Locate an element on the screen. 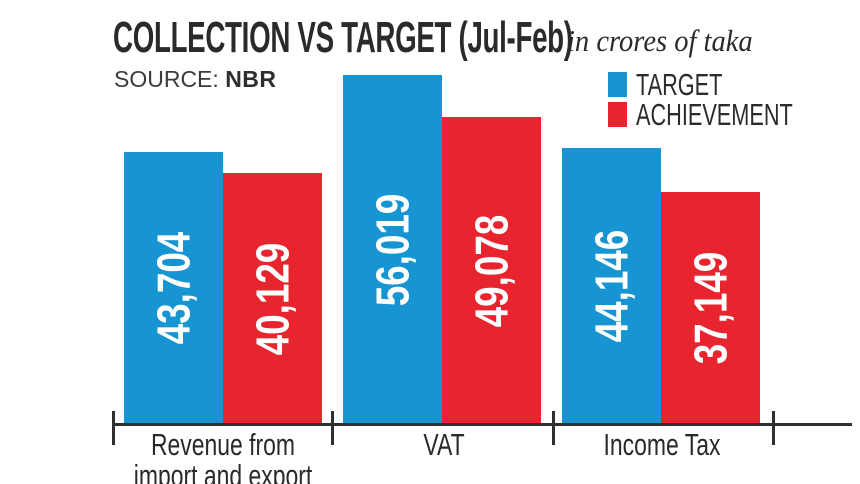  bar-value-target-incometax: 44,146 is located at coordinates (611, 286).